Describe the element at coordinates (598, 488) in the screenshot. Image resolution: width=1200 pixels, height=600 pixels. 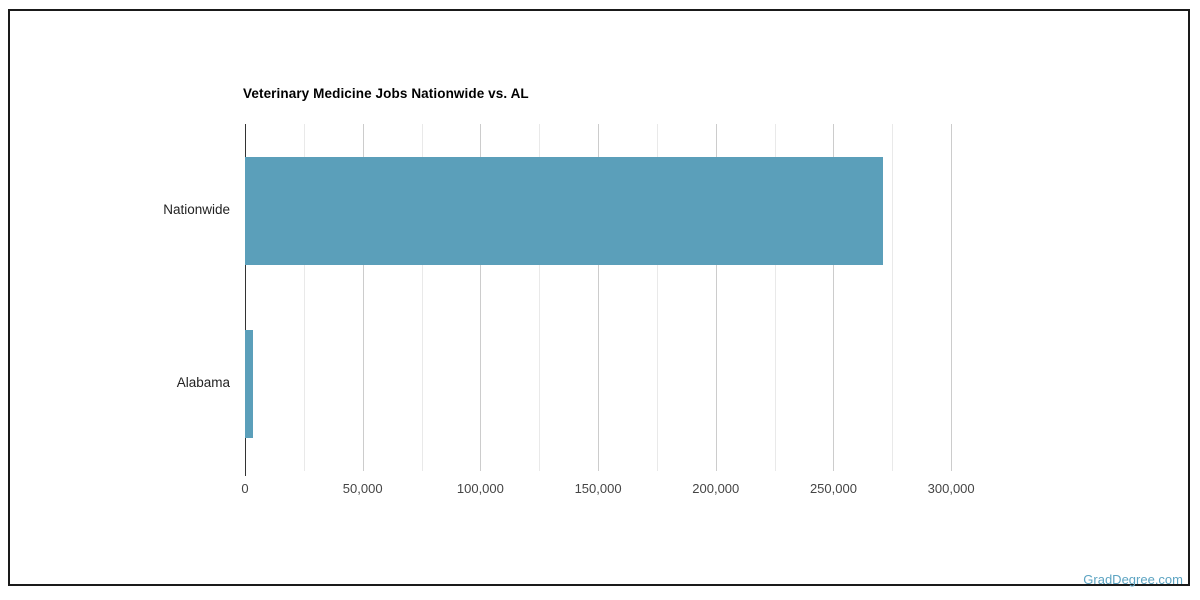
I see `x-tick-label: 150,000` at that location.